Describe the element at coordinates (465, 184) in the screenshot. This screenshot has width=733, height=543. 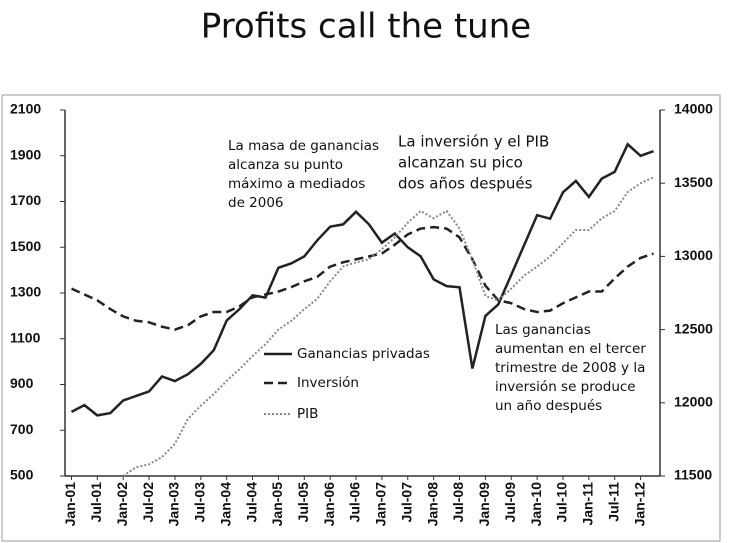
I see `annotation: dos años después` at that location.